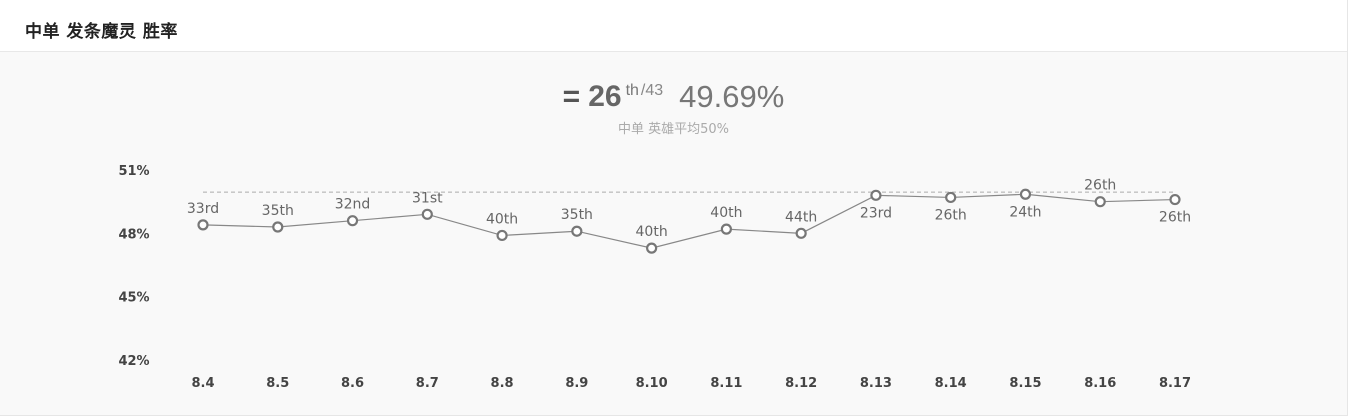  Describe the element at coordinates (876, 213) in the screenshot. I see `rank-label: 23rd` at that location.